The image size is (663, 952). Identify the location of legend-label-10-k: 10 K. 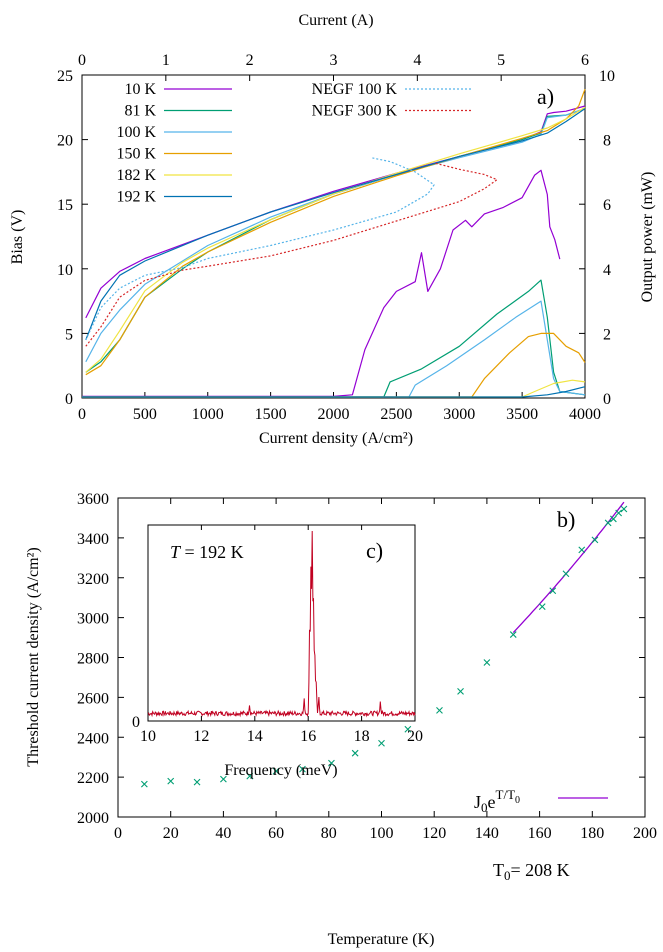
(140, 89).